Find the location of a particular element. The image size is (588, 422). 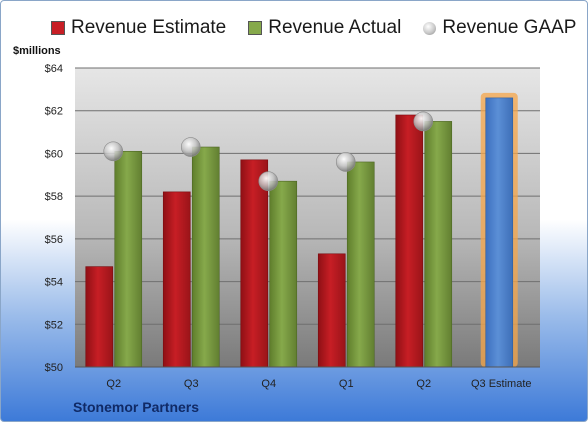

legend-swatch-gaap is located at coordinates (430, 28).